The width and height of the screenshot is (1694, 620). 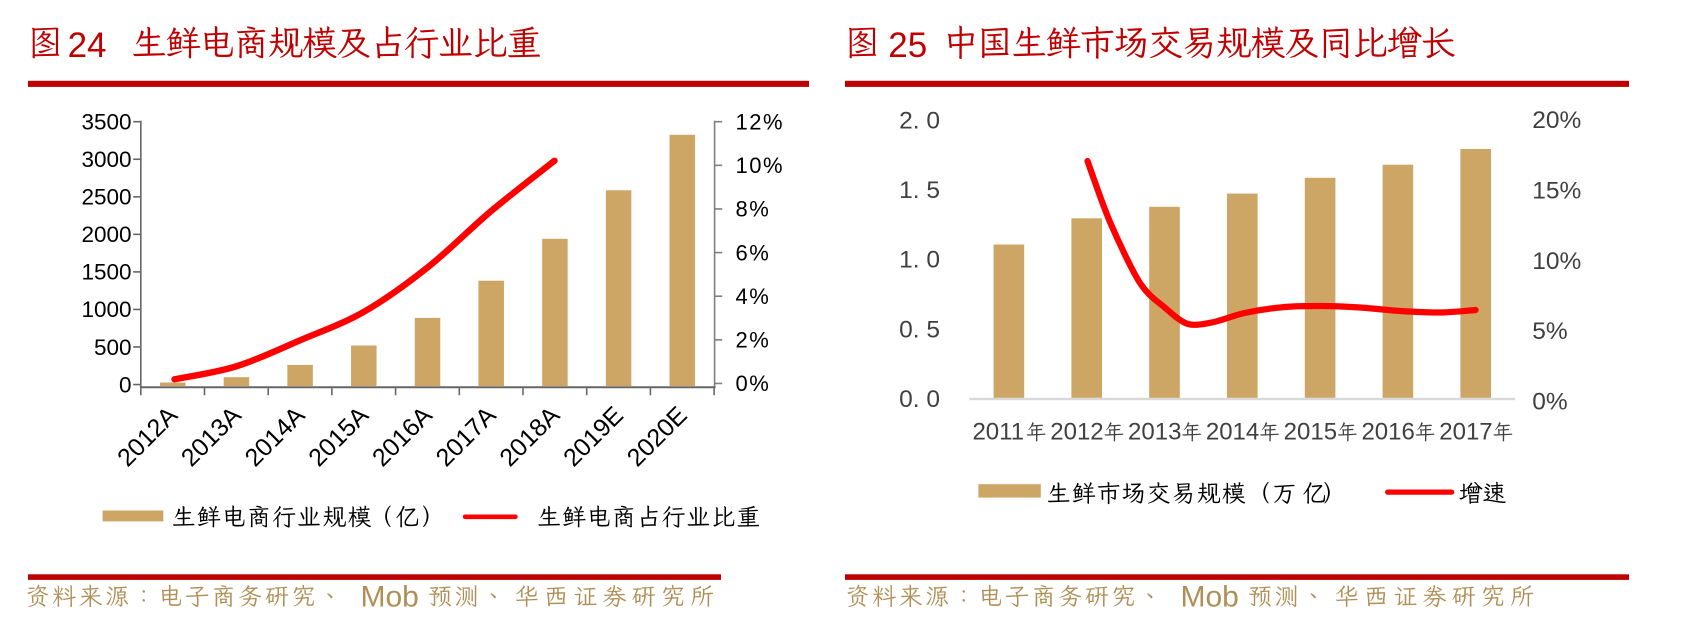 I want to click on svg-text: 5%, so click(x=1549, y=331).